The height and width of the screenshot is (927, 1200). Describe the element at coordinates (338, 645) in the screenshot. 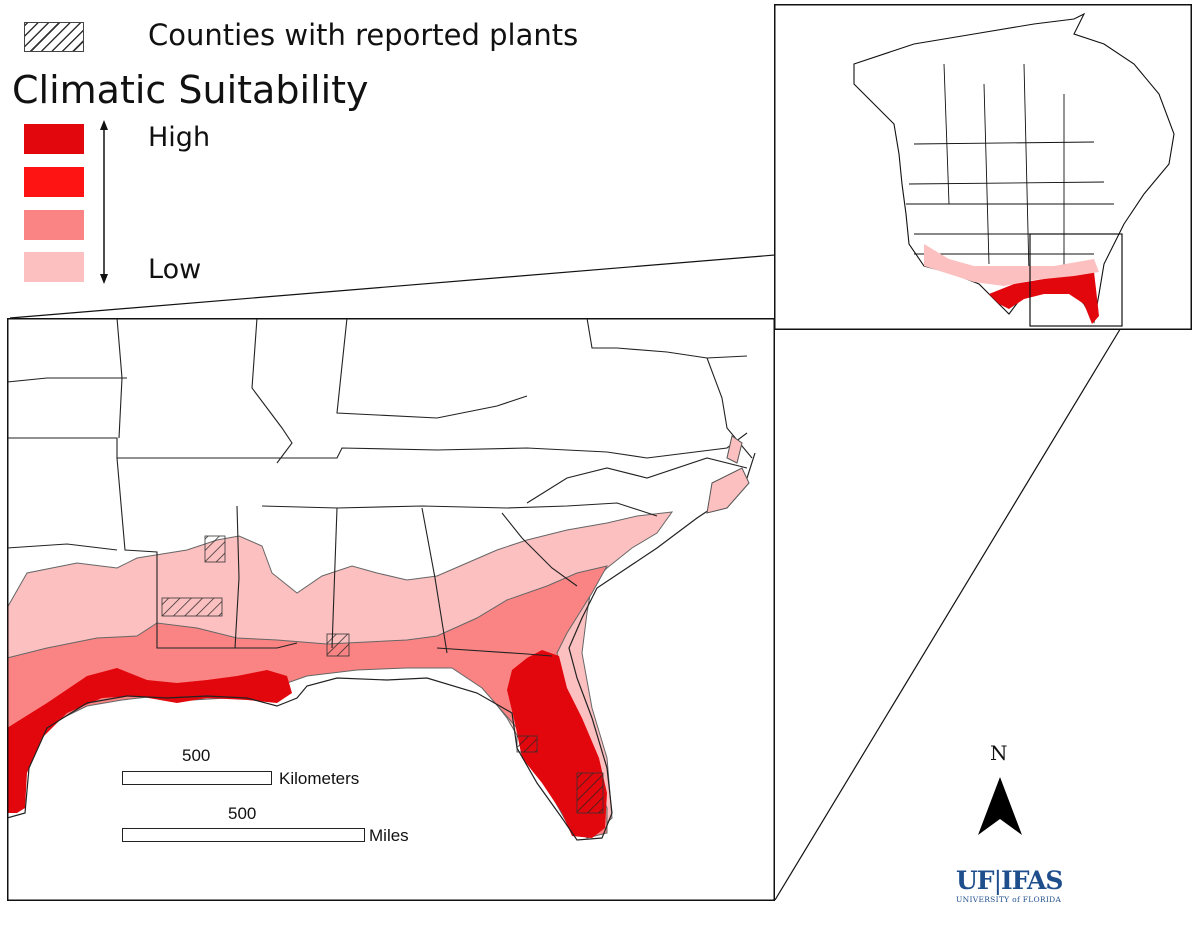

I see `reported-counties-mississippi` at that location.